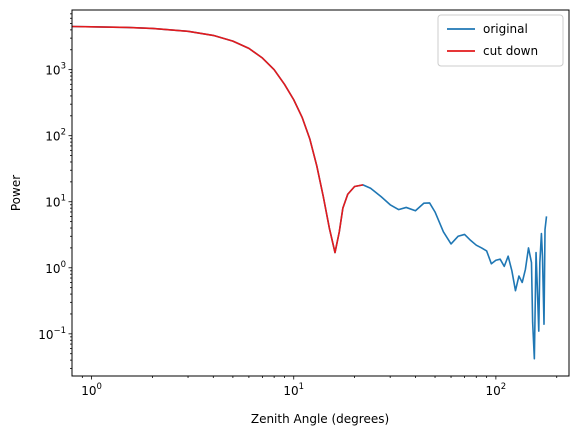  Describe the element at coordinates (505, 29) in the screenshot. I see `legend-label-original: original` at that location.